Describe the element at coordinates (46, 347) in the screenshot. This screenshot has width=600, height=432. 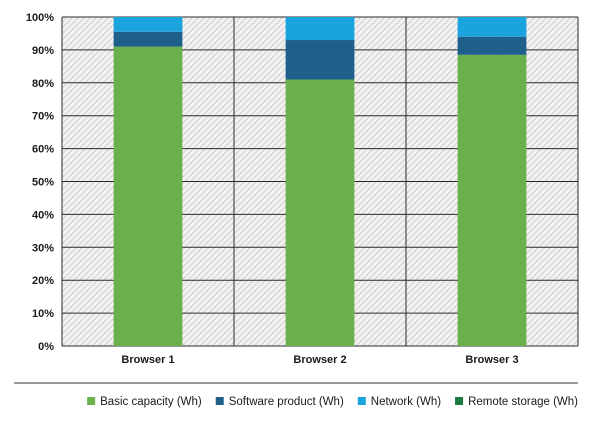
I see `y-tick-label: 0%` at that location.